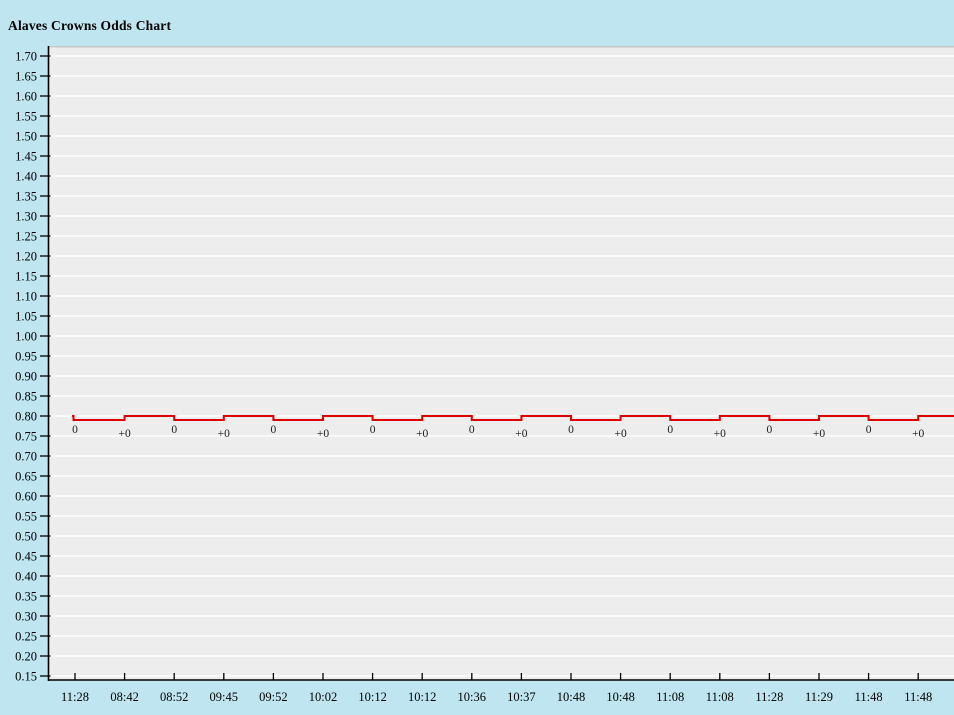 The width and height of the screenshot is (954, 715). Describe the element at coordinates (26, 557) in the screenshot. I see `y-axis-tick-label: 0.45` at that location.